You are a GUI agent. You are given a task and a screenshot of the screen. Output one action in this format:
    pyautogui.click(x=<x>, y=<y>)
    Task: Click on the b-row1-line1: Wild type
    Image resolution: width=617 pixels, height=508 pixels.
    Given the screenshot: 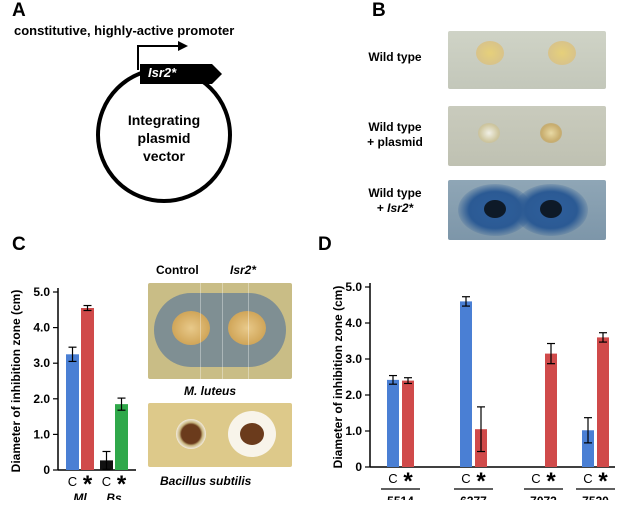 What is the action you would take?
    pyautogui.click(x=395, y=57)
    